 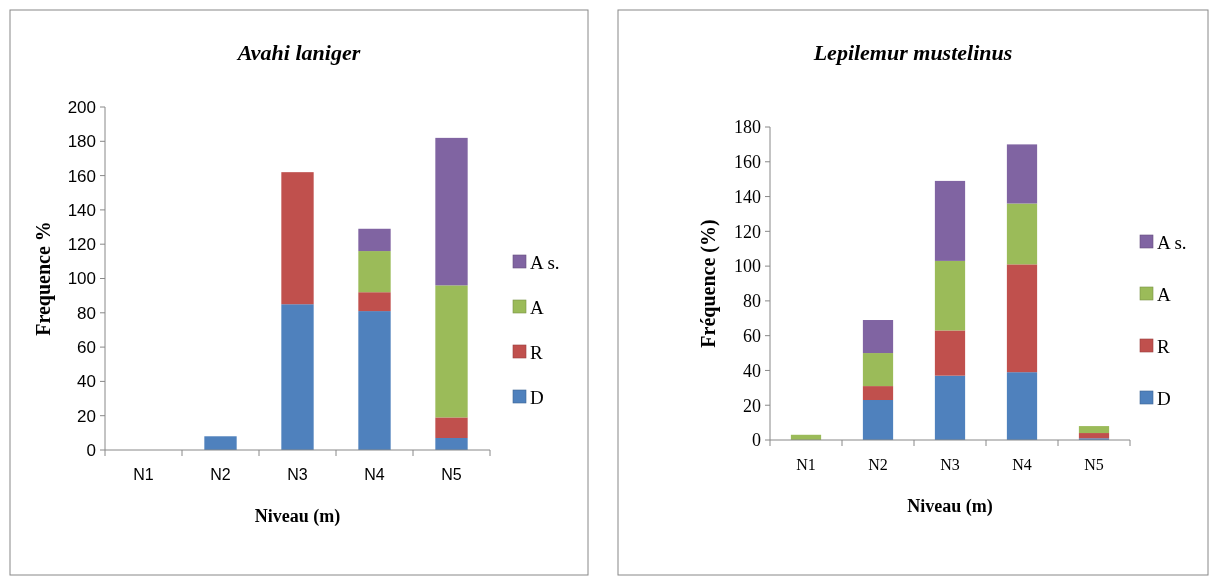 I want to click on chart-title: Lepilemur mustelinus, so click(x=912, y=52).